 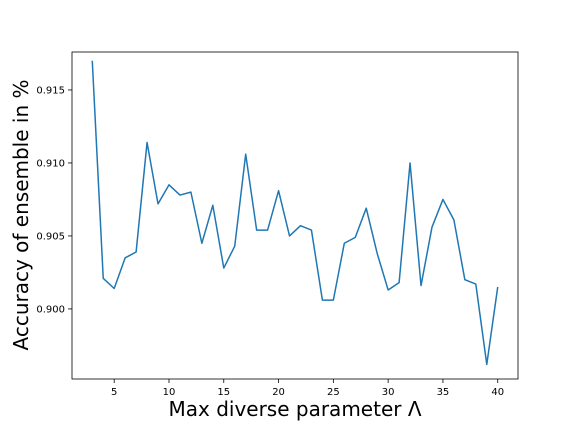 I want to click on x-tick-label: 5, so click(x=114, y=392).